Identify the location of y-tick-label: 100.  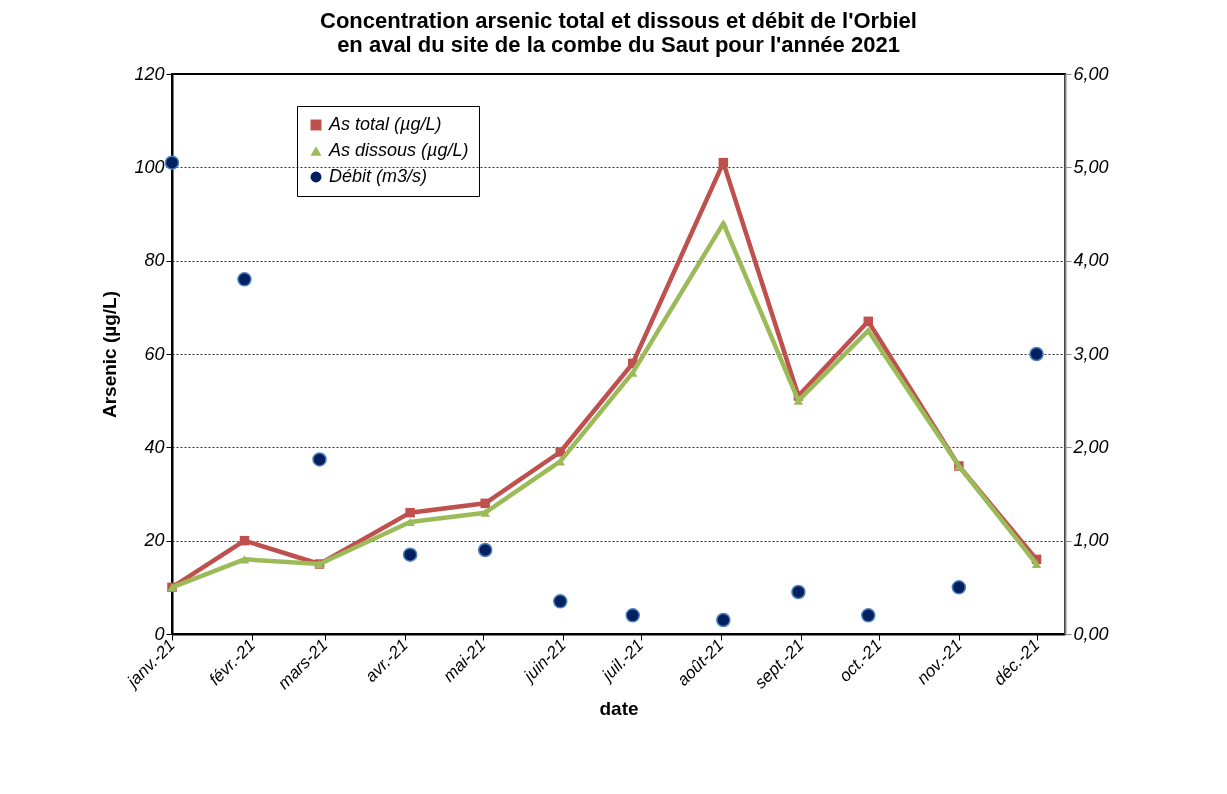
(149, 166).